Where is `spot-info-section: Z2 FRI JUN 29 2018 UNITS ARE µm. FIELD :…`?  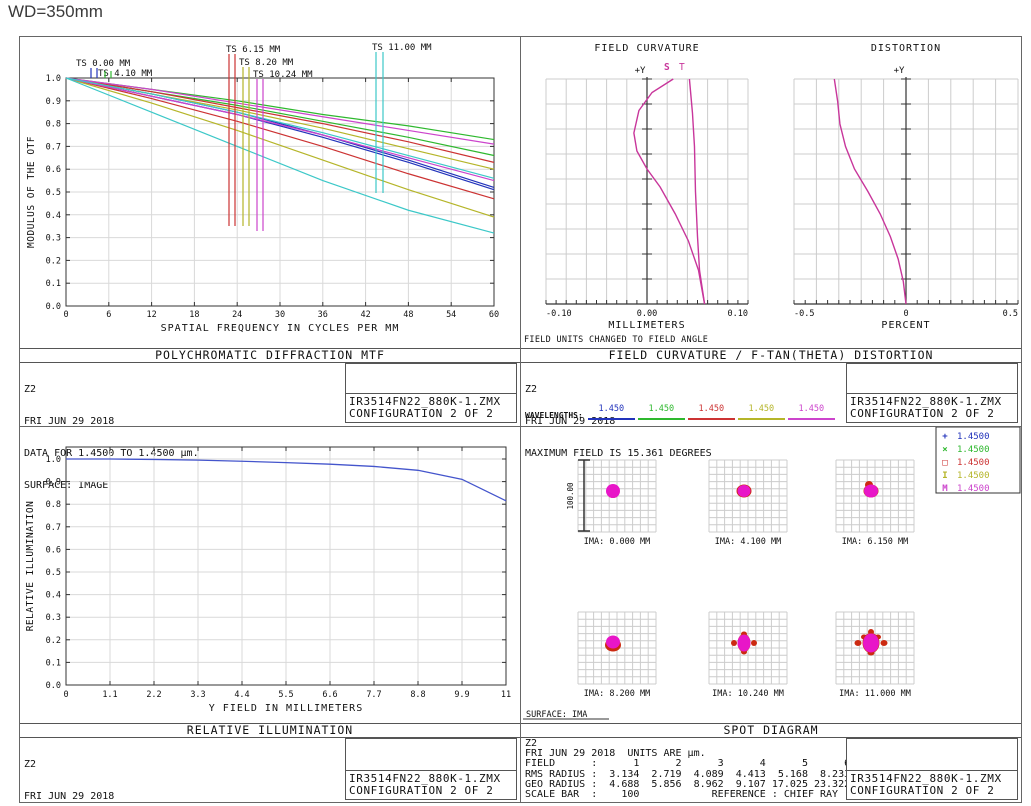
spot-info-section: Z2 FRI JUN 29 2018 UNITS ARE µm. FIELD :… is located at coordinates (771, 770).